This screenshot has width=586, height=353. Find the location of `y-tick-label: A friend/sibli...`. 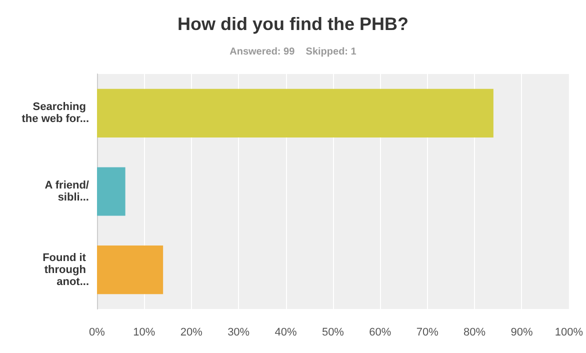

y-tick-label: A friend/sibli... is located at coordinates (66, 192).